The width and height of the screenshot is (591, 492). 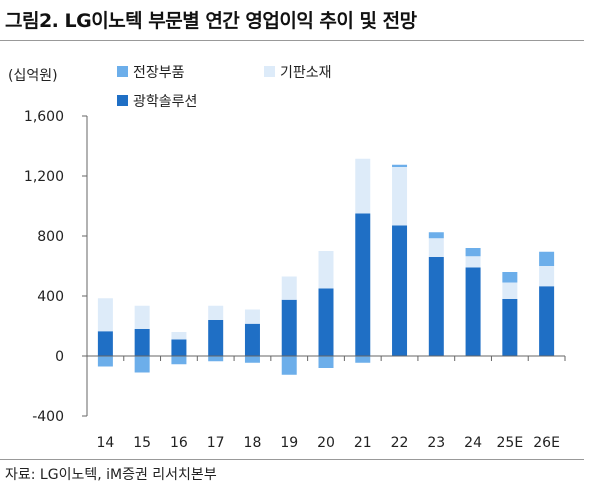 I want to click on legend-label: 기판소재, so click(x=306, y=73).